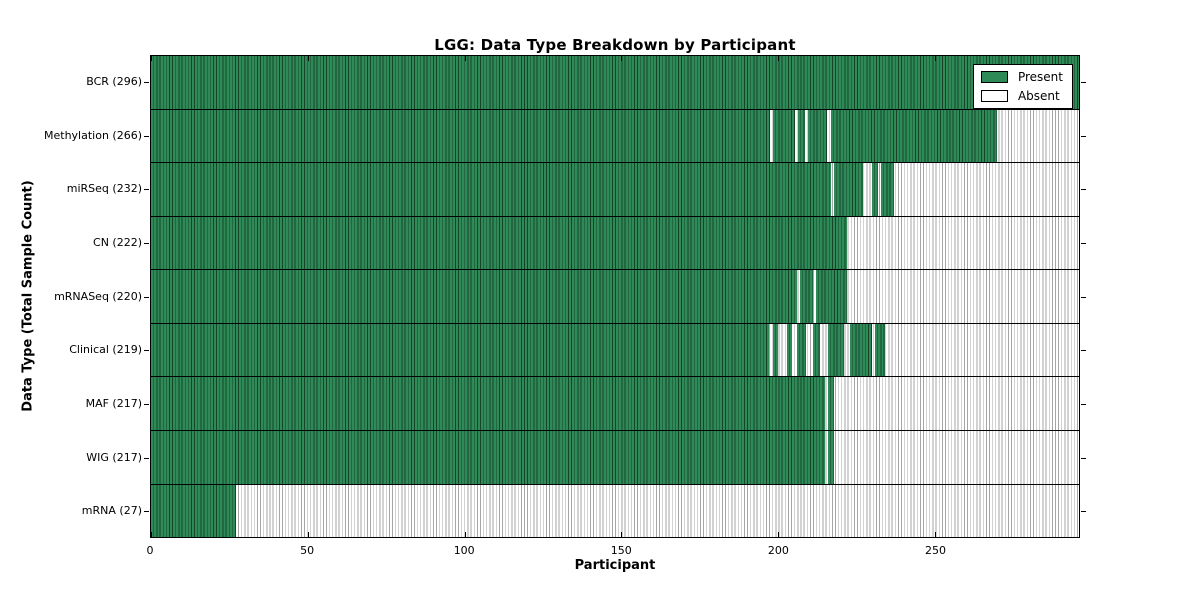  Describe the element at coordinates (111, 511) in the screenshot. I see `y-tick-label: mRNA (27)` at that location.